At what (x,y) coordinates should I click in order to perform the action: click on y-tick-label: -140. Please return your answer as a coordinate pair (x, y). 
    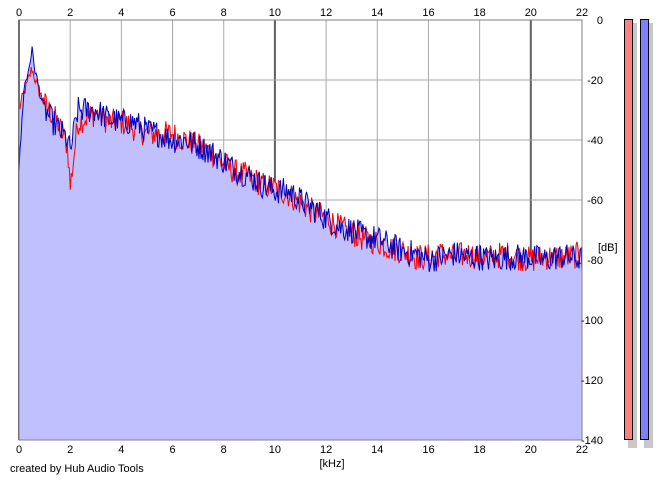
    Looking at the image, I should click on (592, 441).